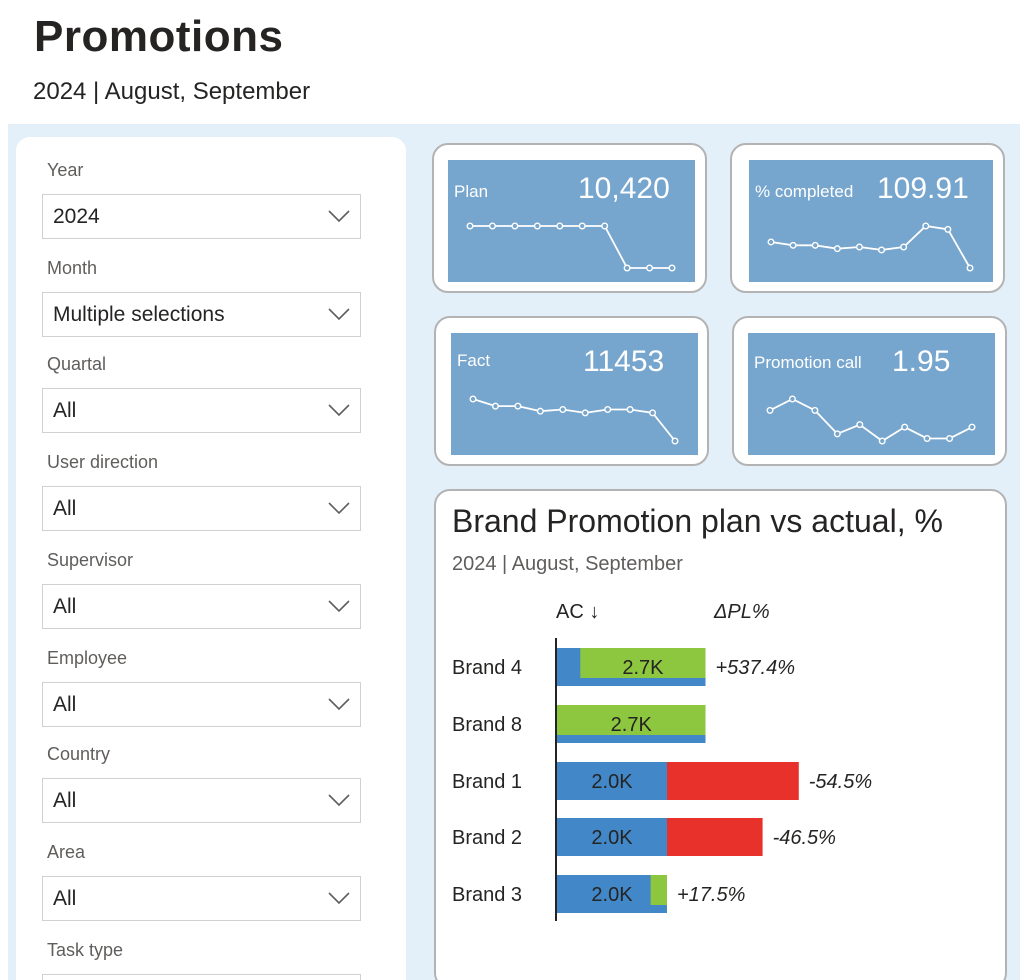 The image size is (1020, 980). I want to click on kpi-tile-promotion-call: Promotion call 1.95, so click(871, 394).